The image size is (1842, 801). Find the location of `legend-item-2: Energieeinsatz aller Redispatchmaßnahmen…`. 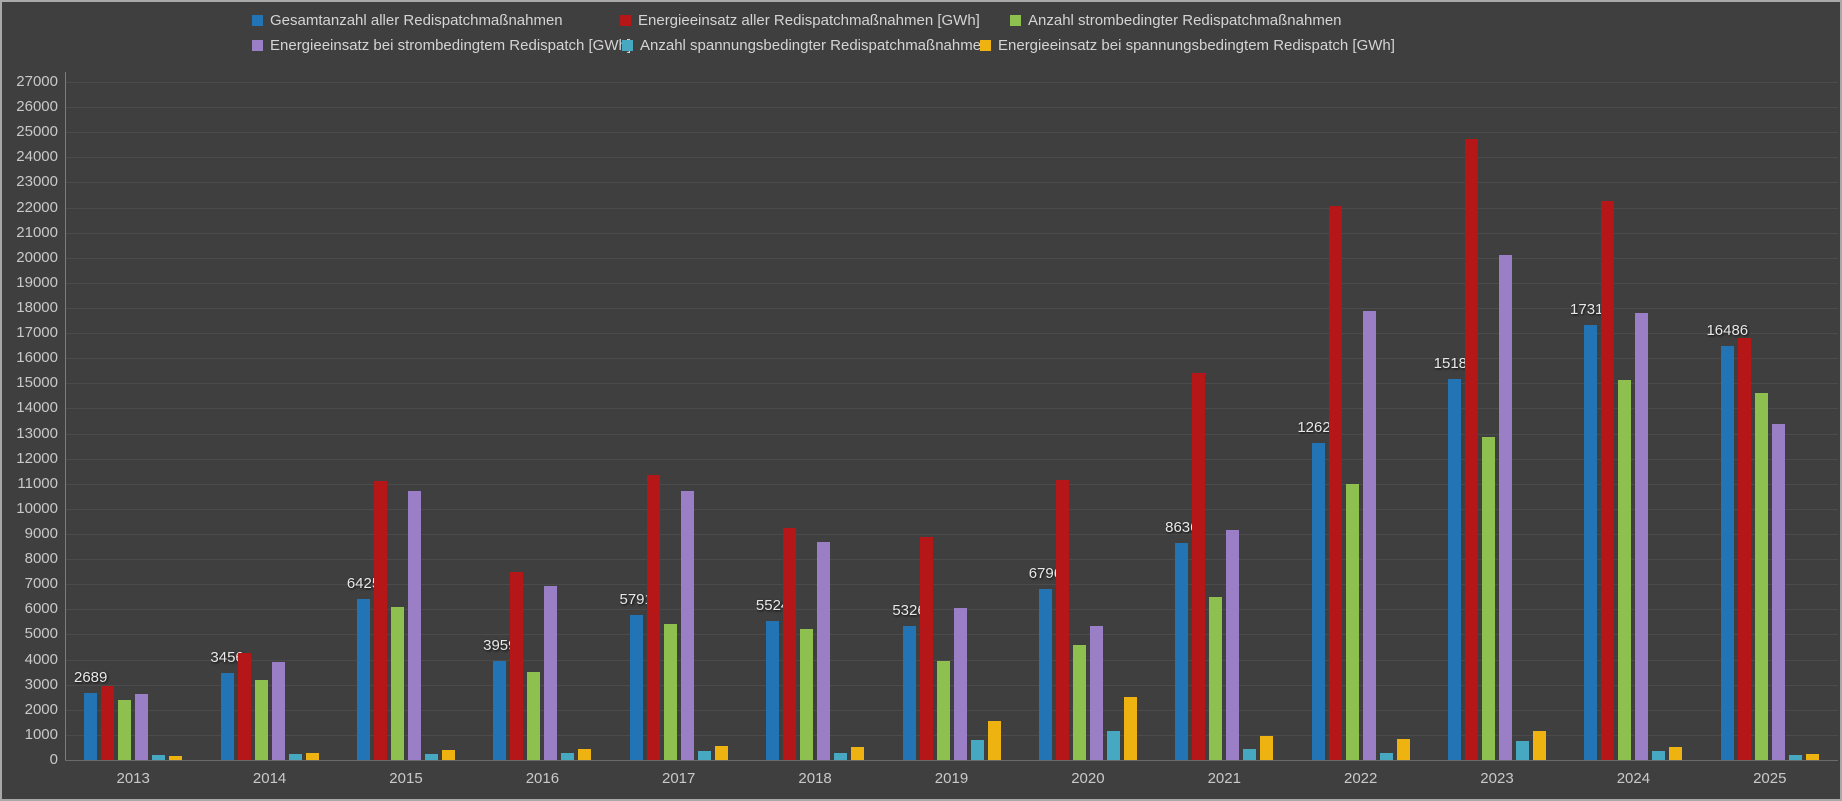

legend-item-2: Energieeinsatz aller Redispatchmaßnahmen… is located at coordinates (800, 20).